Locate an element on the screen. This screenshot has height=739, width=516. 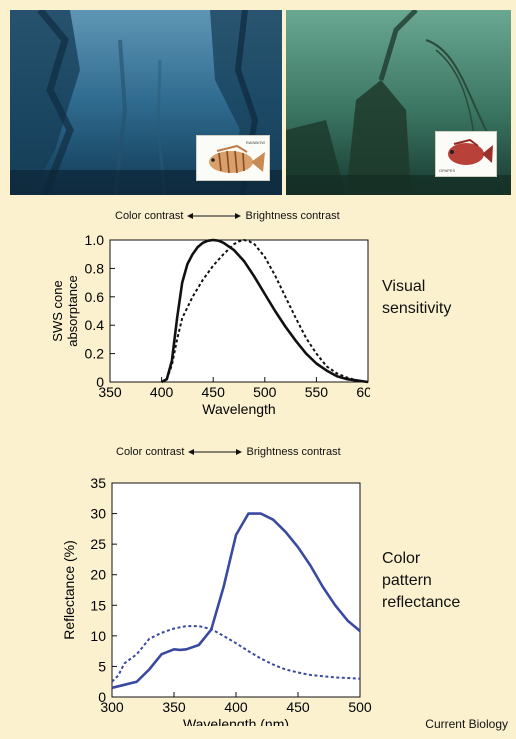
side-label-line: reflectance is located at coordinates (421, 602).